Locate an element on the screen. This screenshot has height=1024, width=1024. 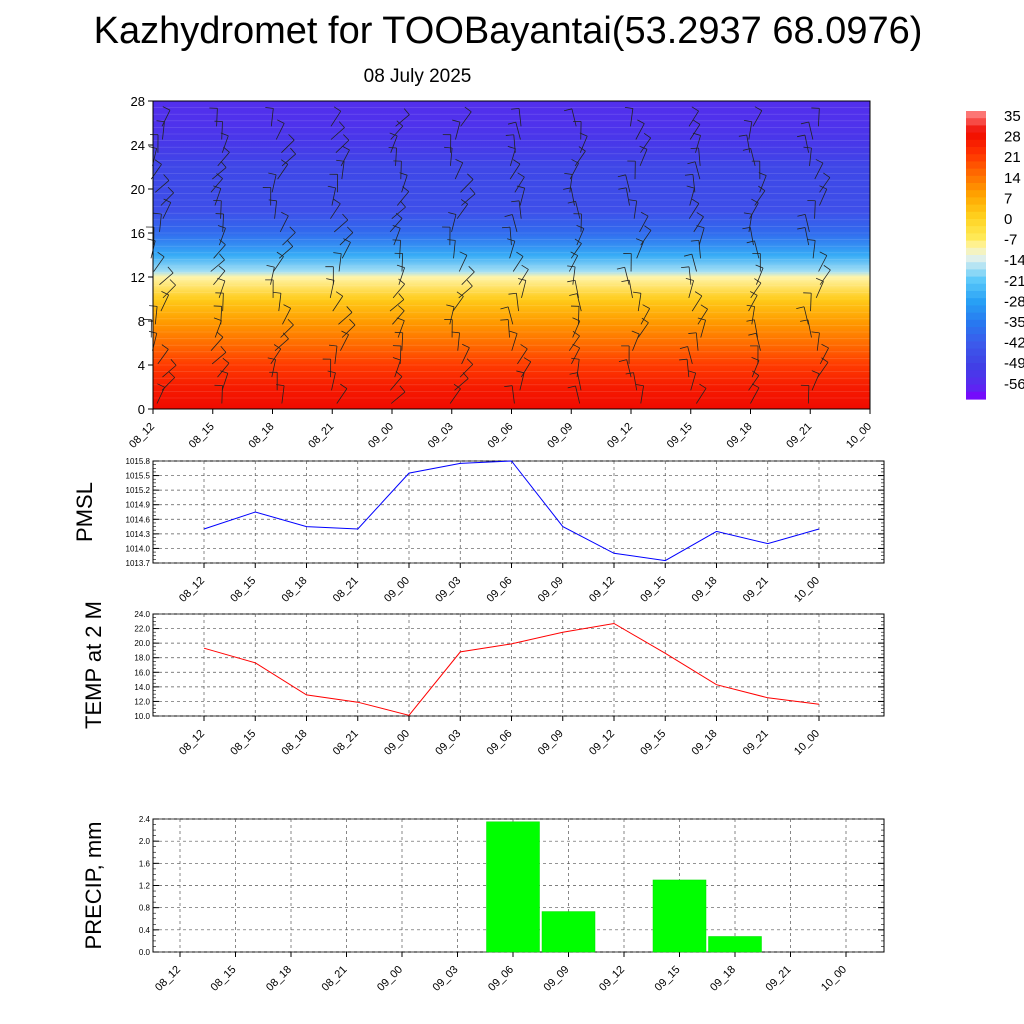
x-tick-label: 09_03 is located at coordinates (441, 436).